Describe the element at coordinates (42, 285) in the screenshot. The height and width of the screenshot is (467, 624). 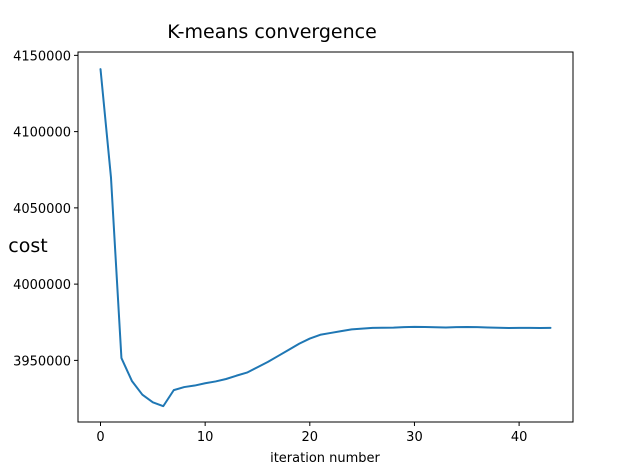
I see `y-tick-label: 4000000` at that location.